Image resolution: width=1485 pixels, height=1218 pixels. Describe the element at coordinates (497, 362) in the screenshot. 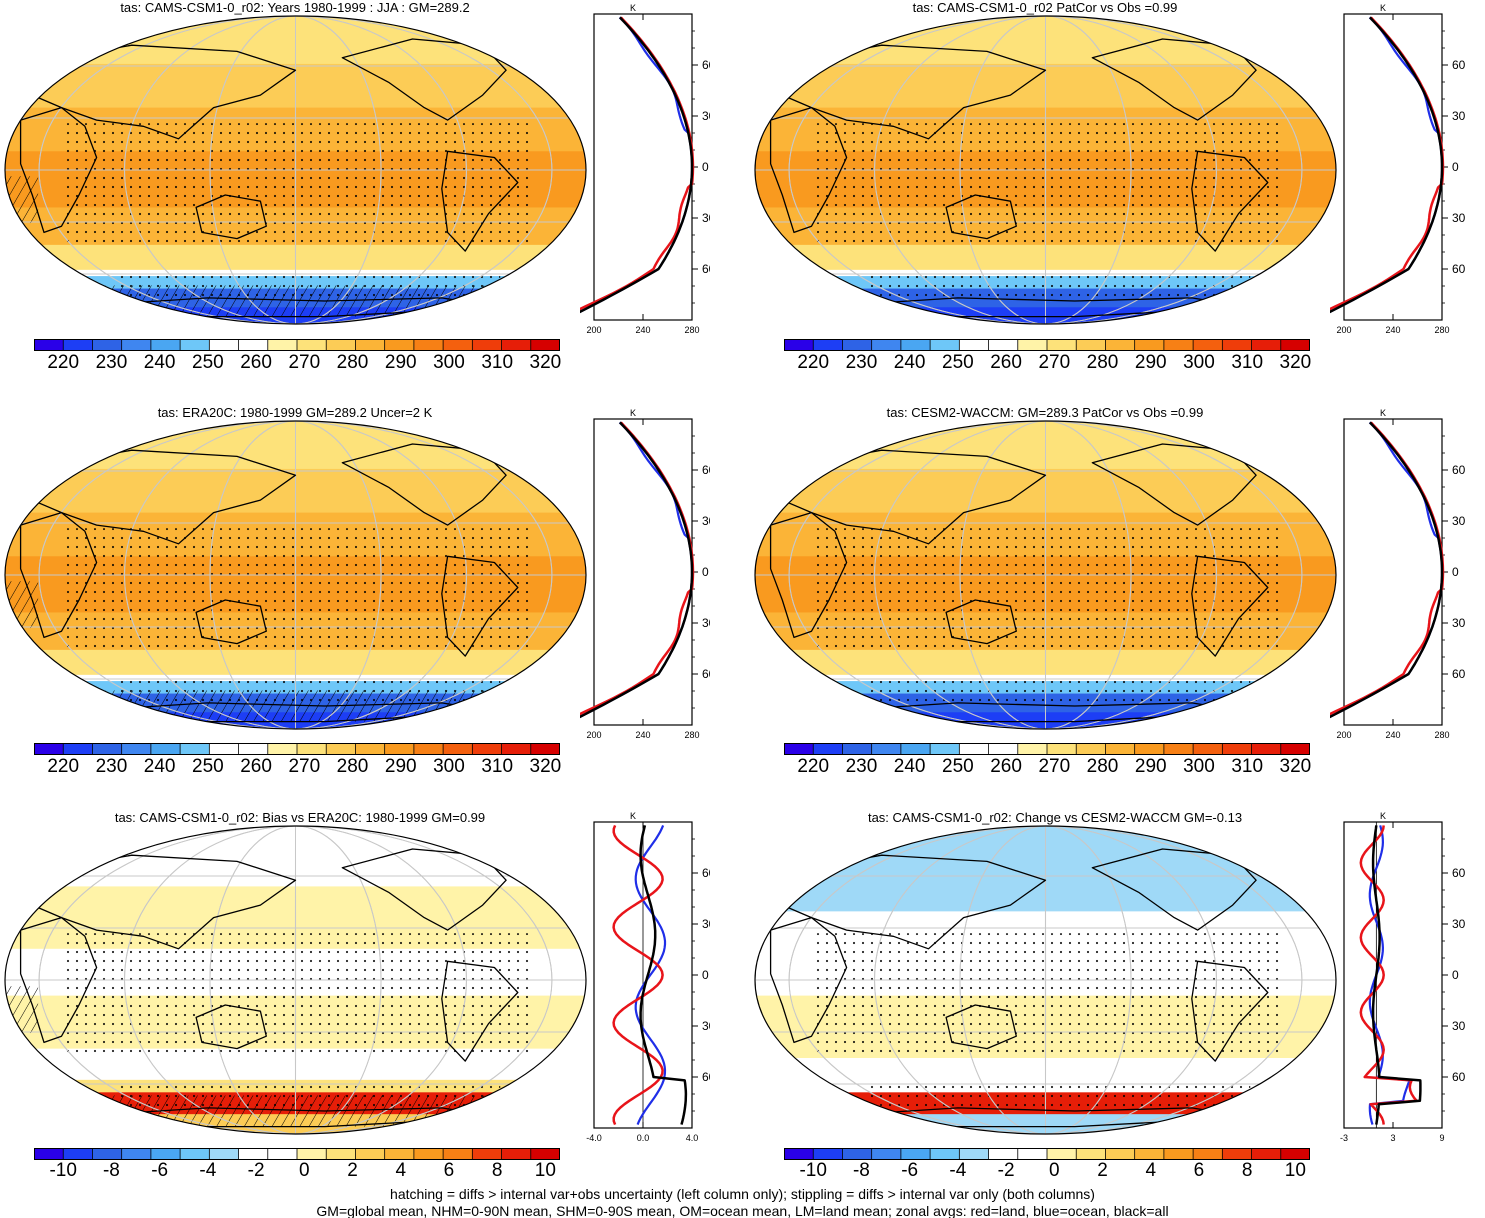

I see `colorbar-tick-label: 310` at that location.